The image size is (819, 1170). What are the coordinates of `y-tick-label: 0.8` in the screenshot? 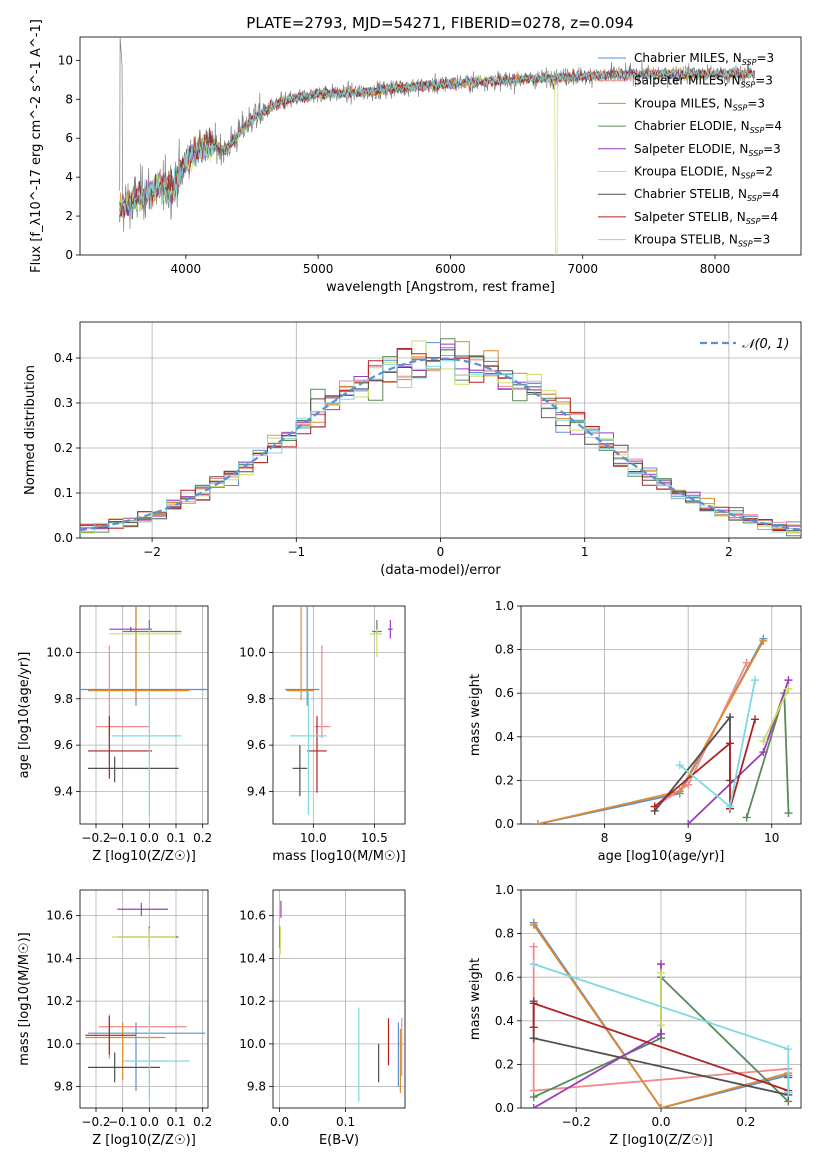 It's located at (504, 650).